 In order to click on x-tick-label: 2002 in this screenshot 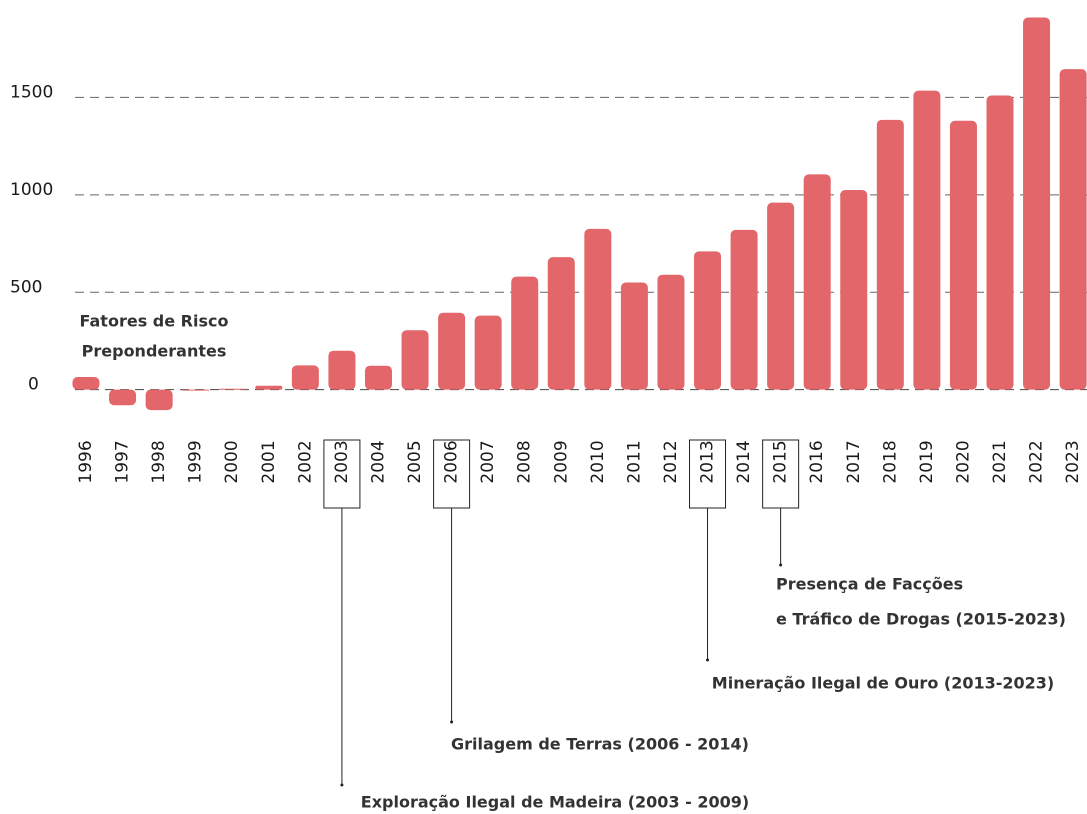, I will do `click(305, 461)`.